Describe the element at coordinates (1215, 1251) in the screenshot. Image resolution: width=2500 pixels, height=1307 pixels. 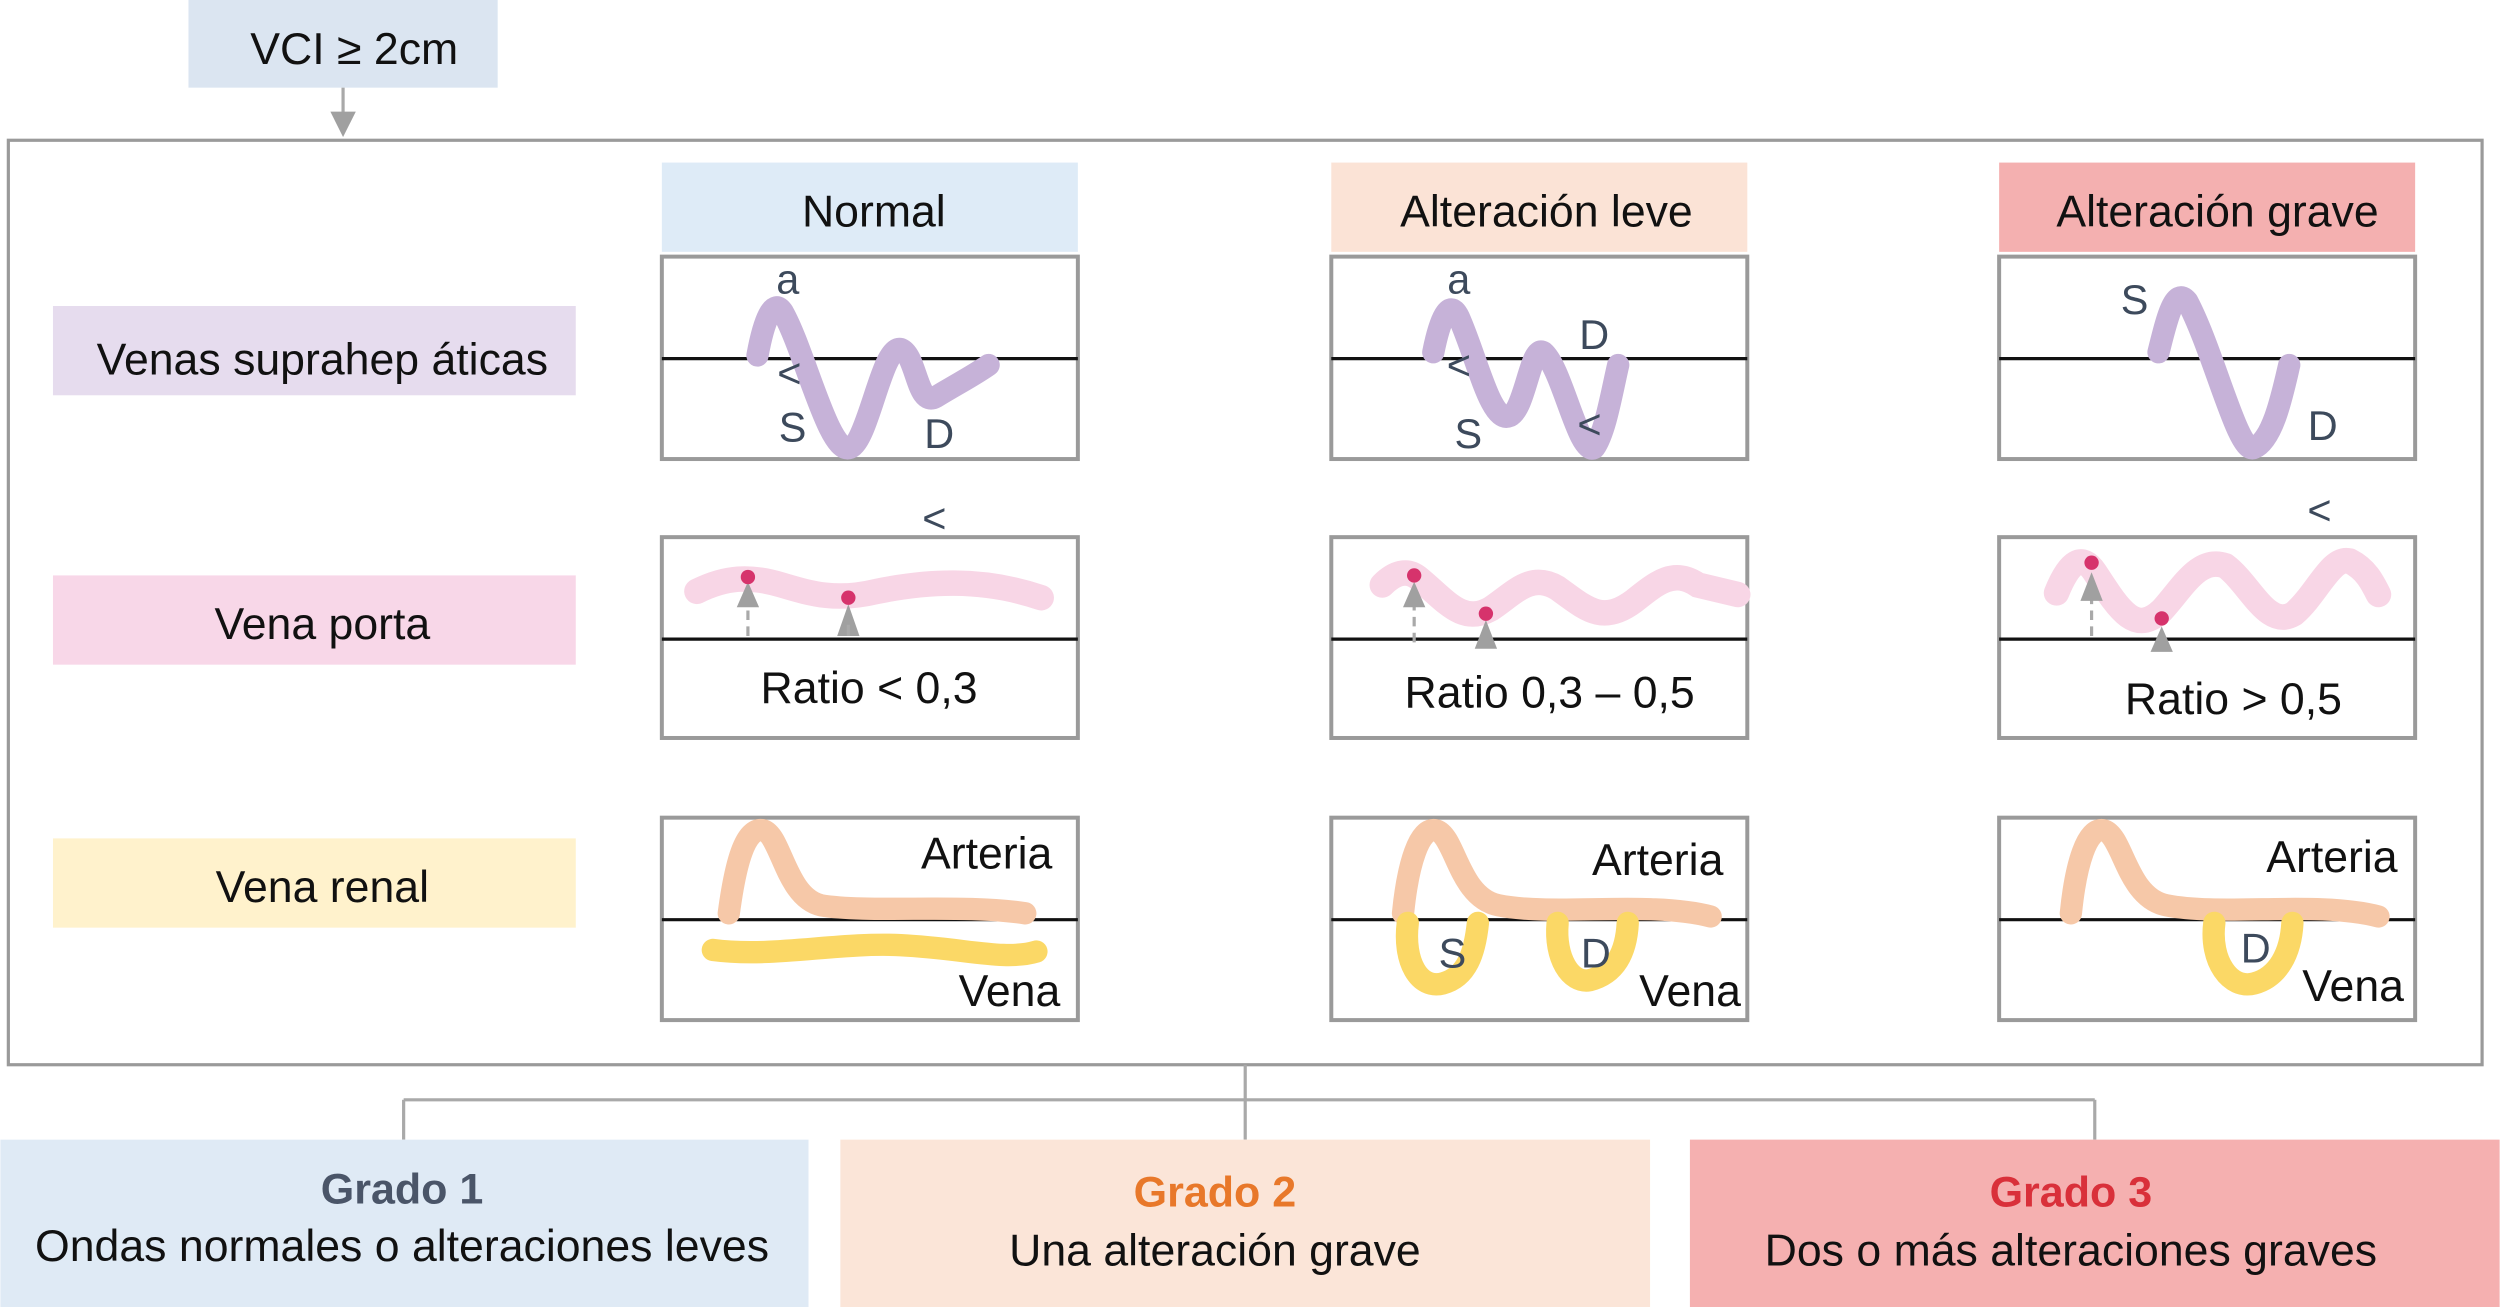
I see `svg-text: Una alteración grave` at that location.